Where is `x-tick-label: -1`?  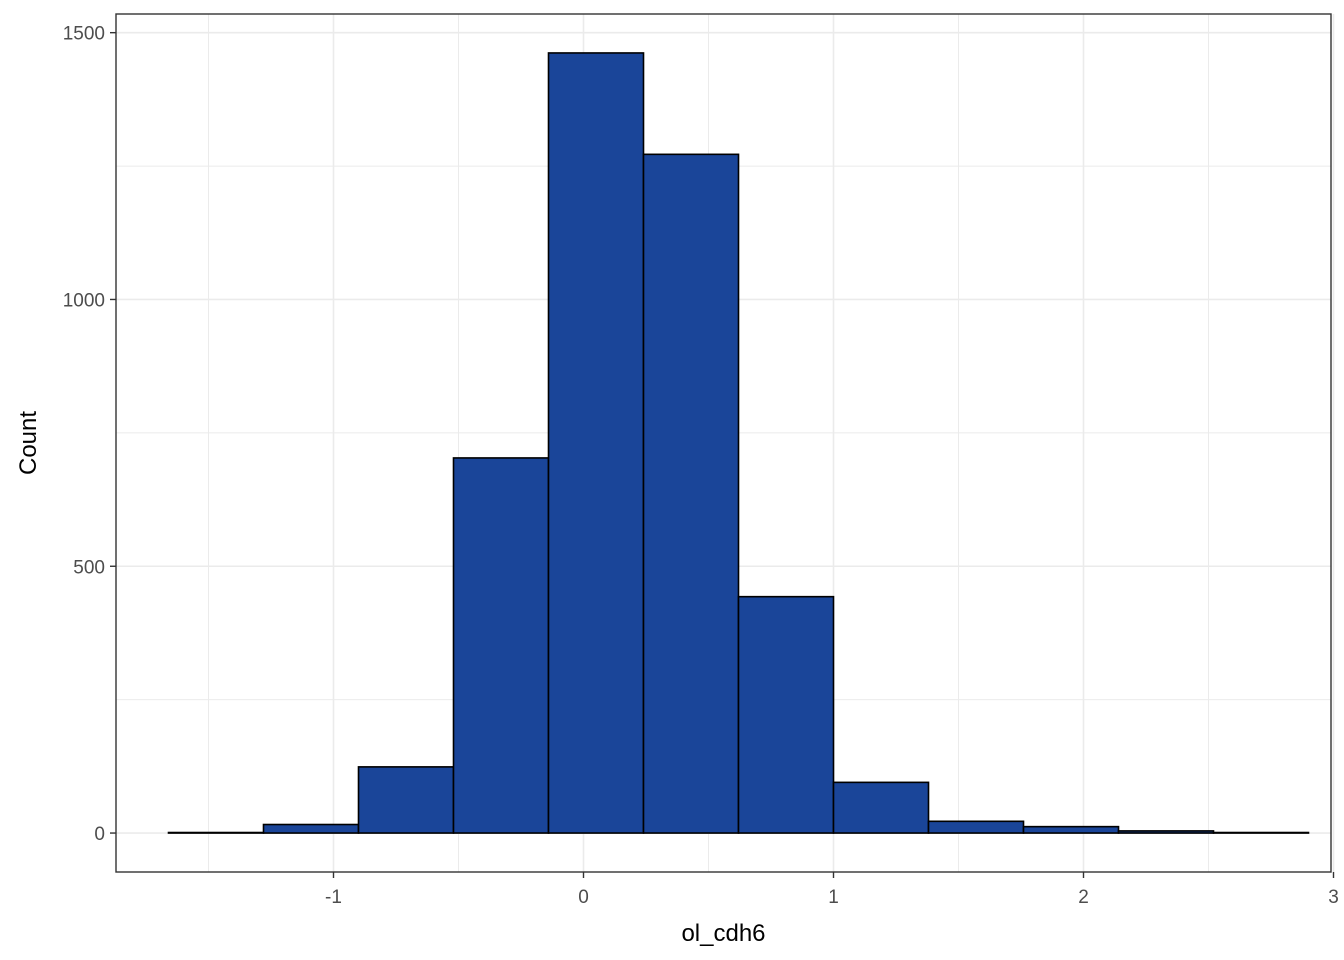 x-tick-label: -1 is located at coordinates (333, 897).